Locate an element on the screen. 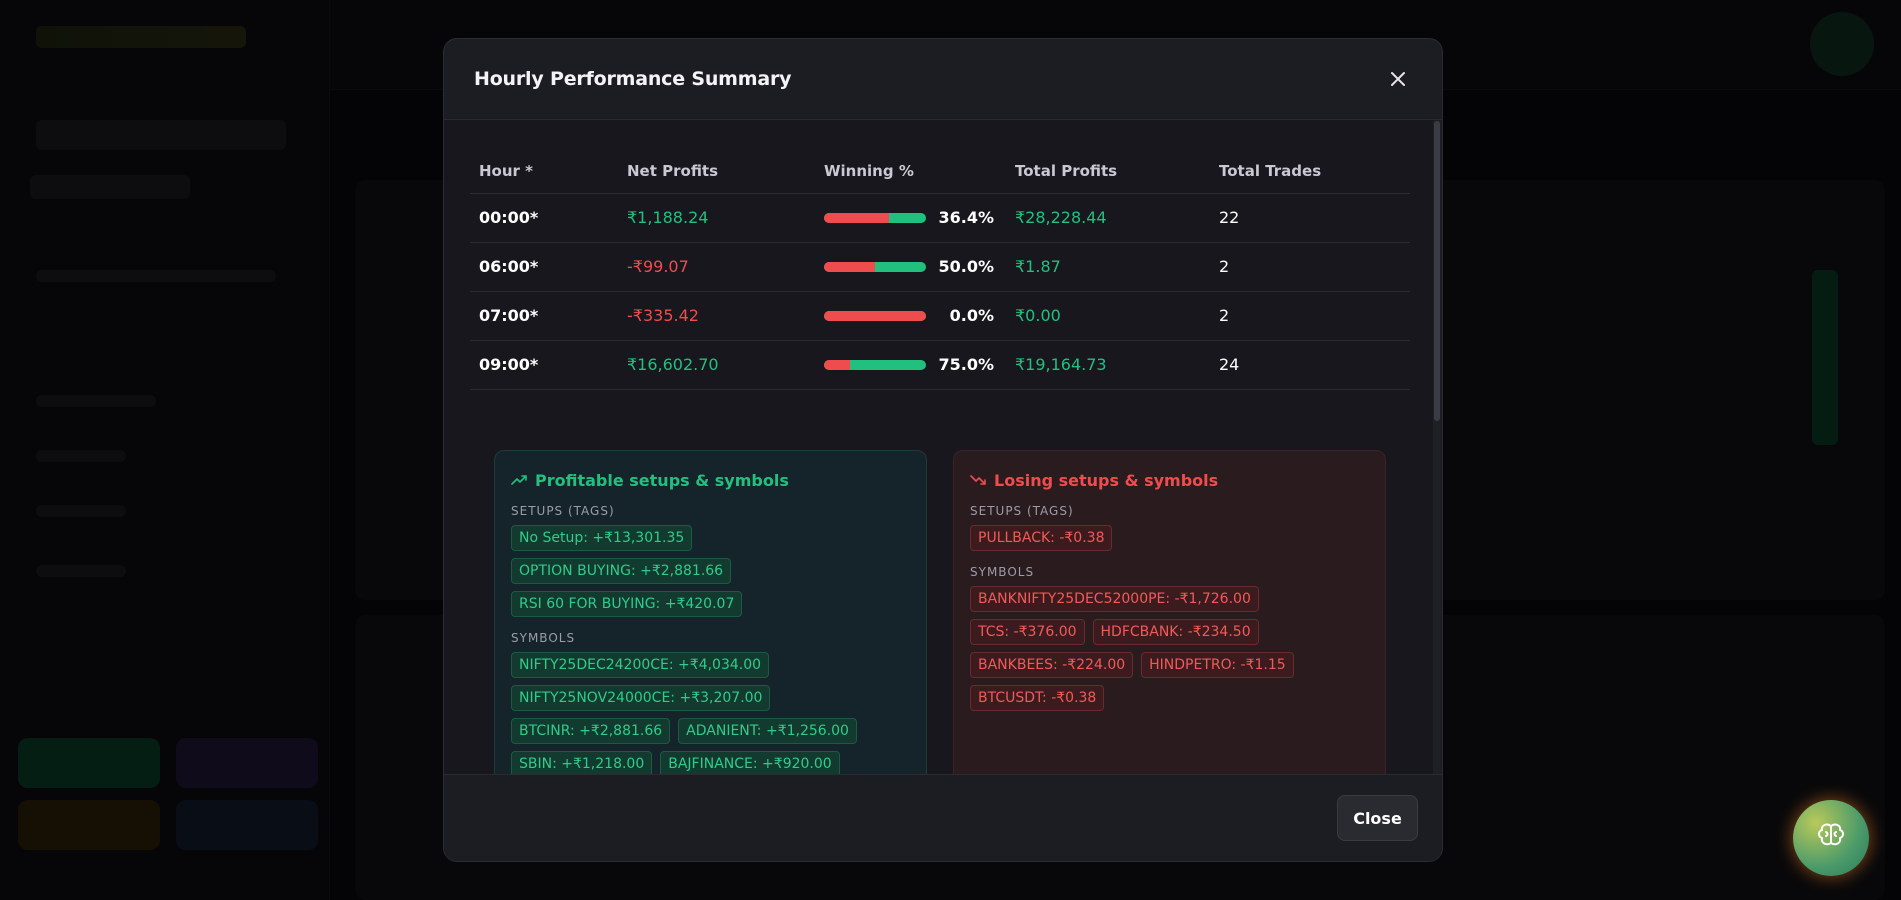 The height and width of the screenshot is (900, 1901). losing-card-title: Losing setups & symbols is located at coordinates (1169, 480).